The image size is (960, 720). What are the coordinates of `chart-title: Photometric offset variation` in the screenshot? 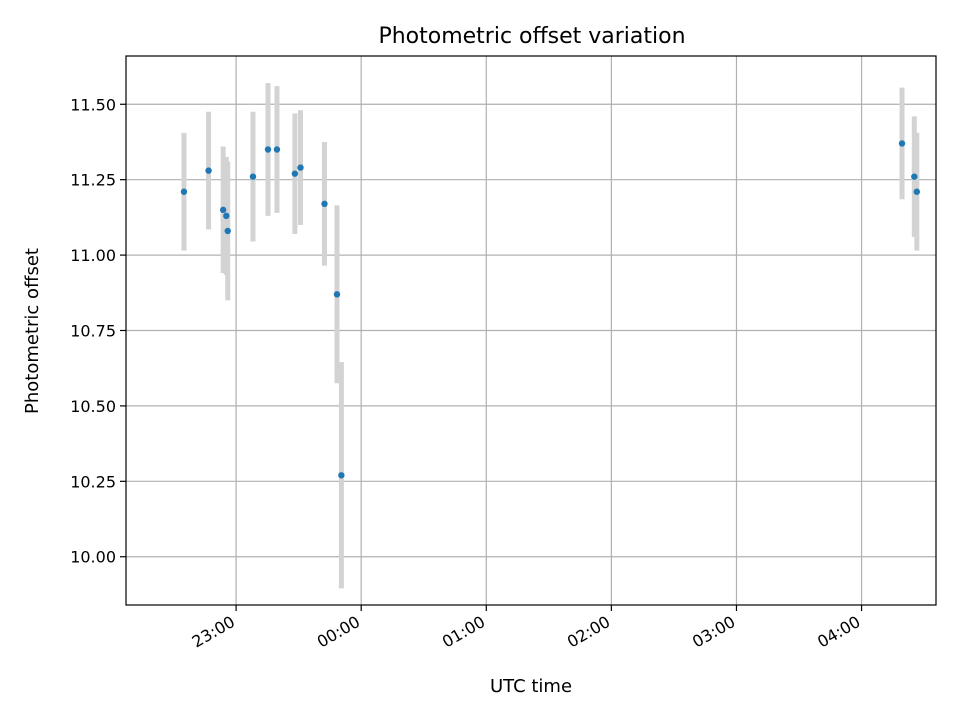 It's located at (531, 36).